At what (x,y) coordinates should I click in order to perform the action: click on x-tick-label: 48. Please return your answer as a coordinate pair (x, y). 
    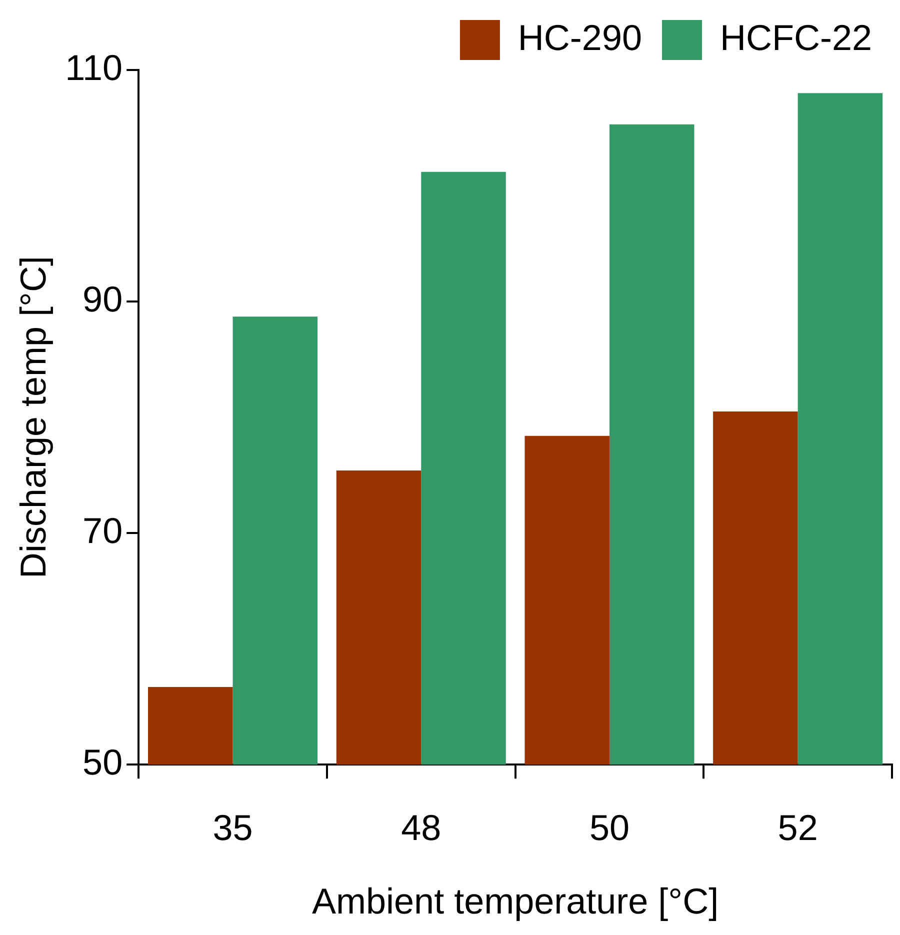
    Looking at the image, I should click on (421, 827).